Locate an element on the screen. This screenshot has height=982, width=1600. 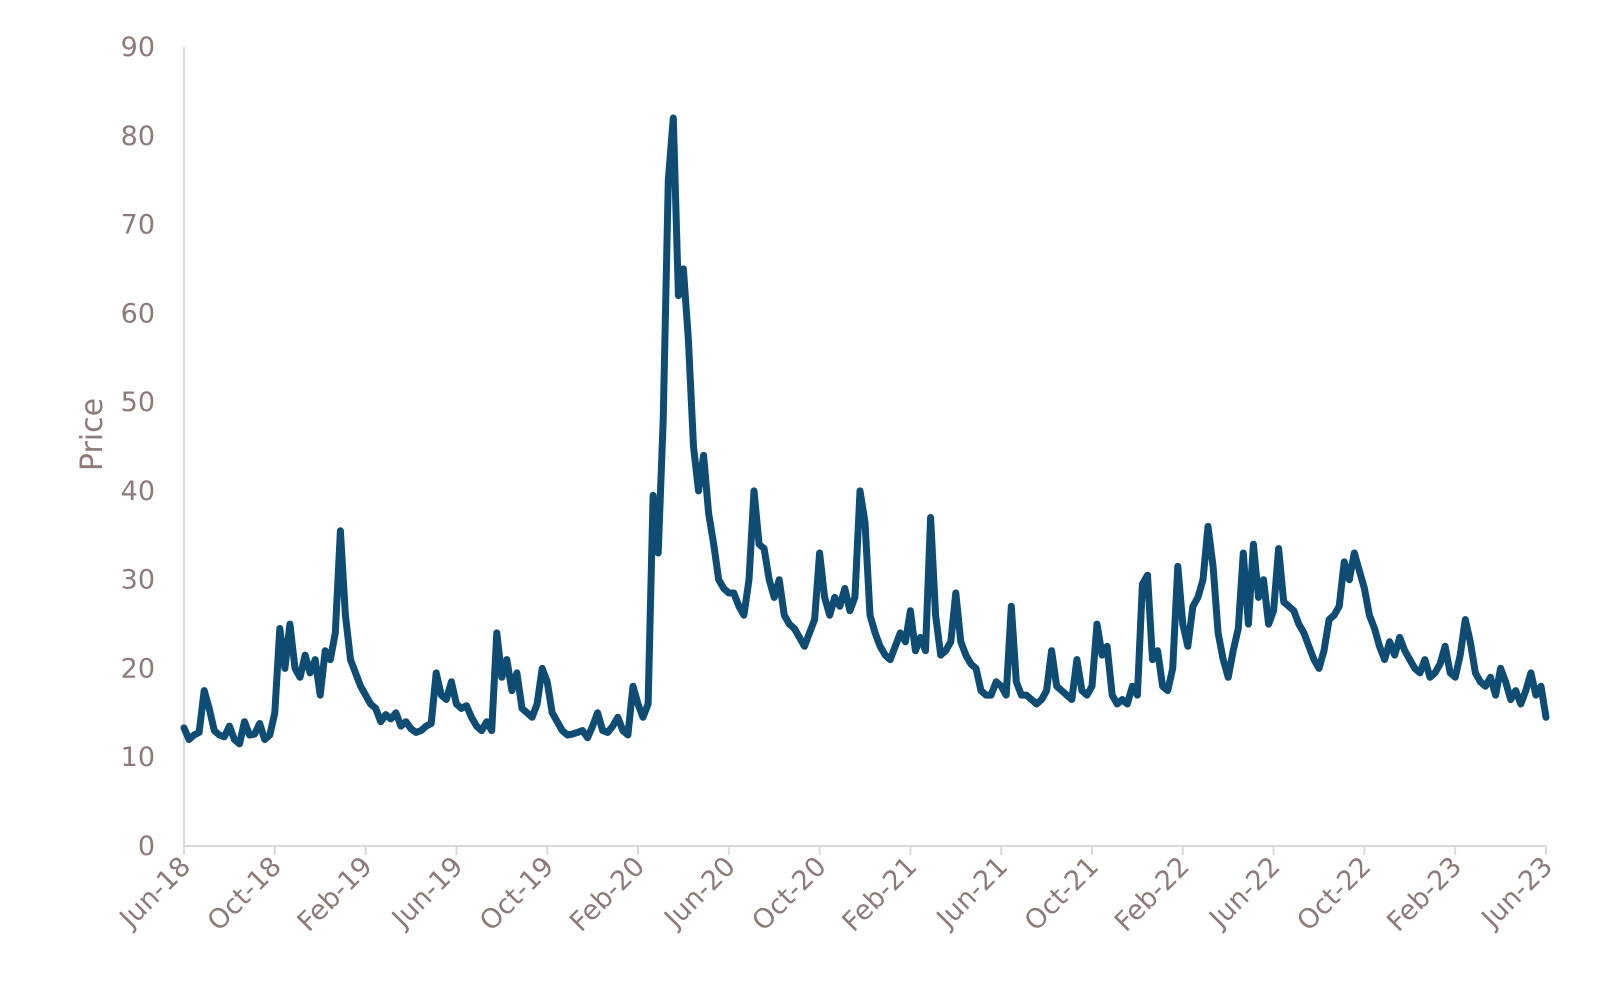
x-axis-tick-marks is located at coordinates (865, 850).